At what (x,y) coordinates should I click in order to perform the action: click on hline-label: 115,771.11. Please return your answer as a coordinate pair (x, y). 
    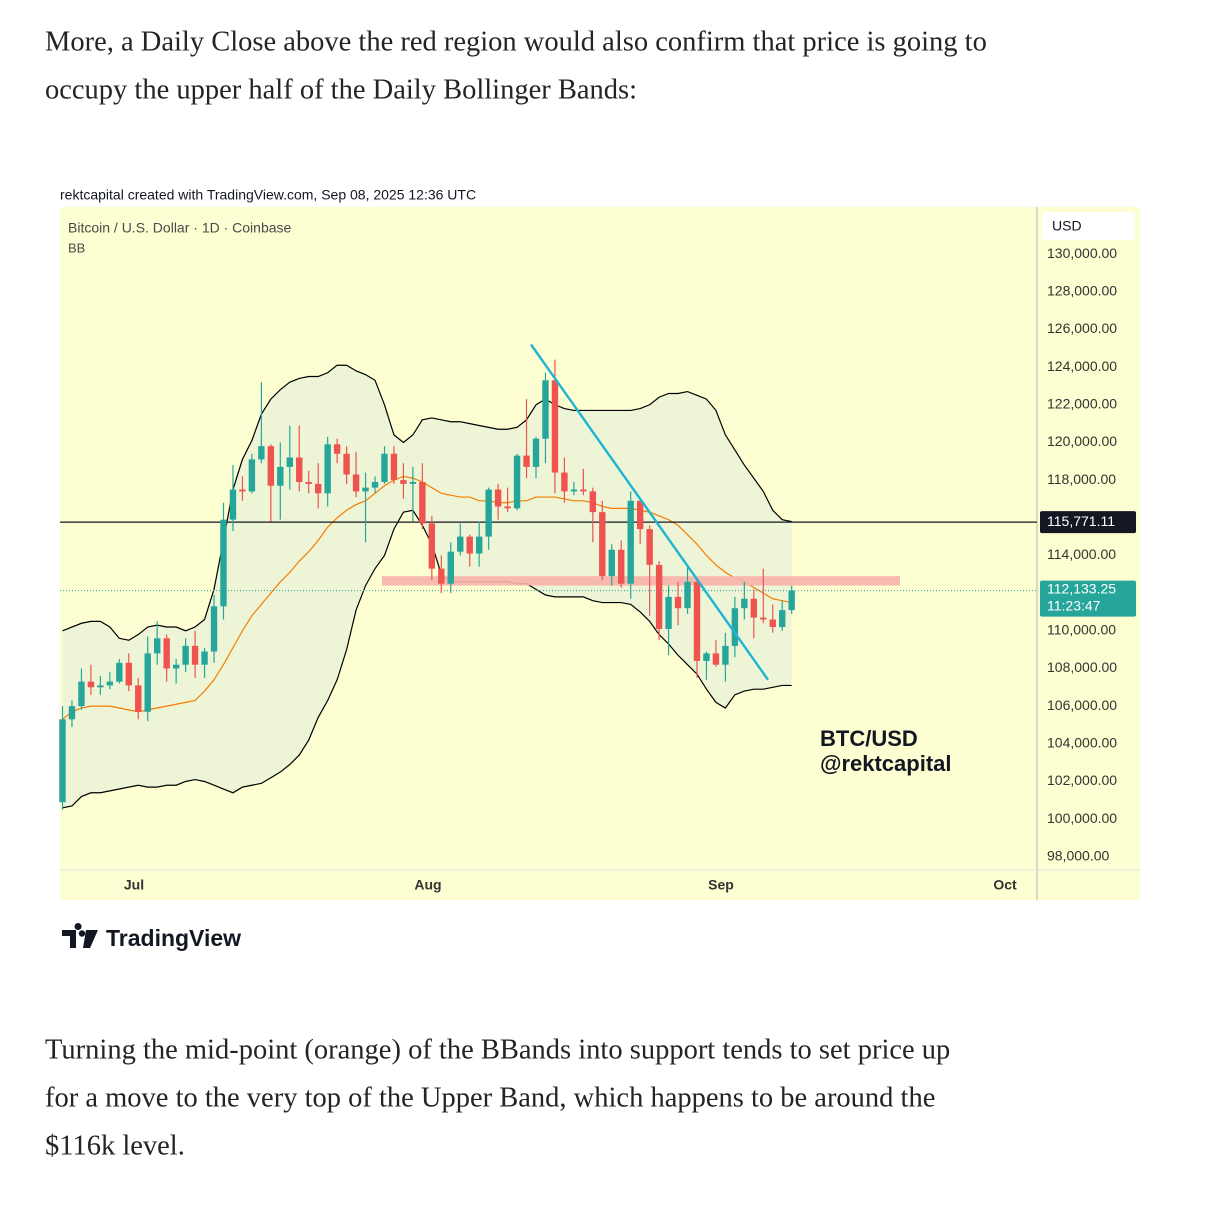
    Looking at the image, I should click on (1081, 521).